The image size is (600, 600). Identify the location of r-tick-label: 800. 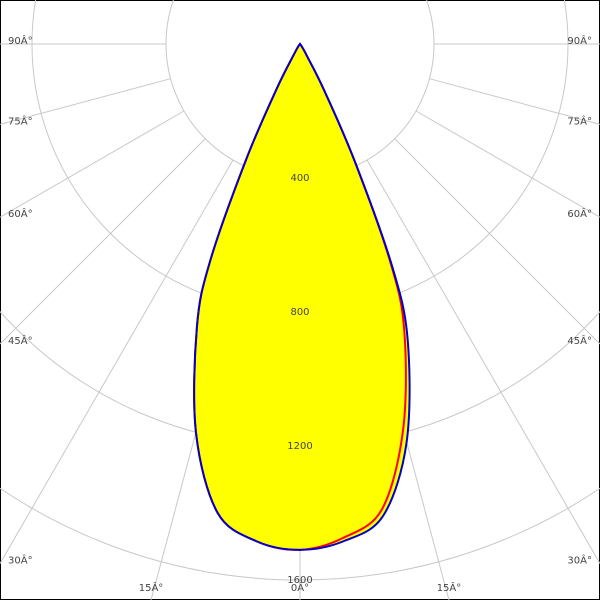
(299, 312).